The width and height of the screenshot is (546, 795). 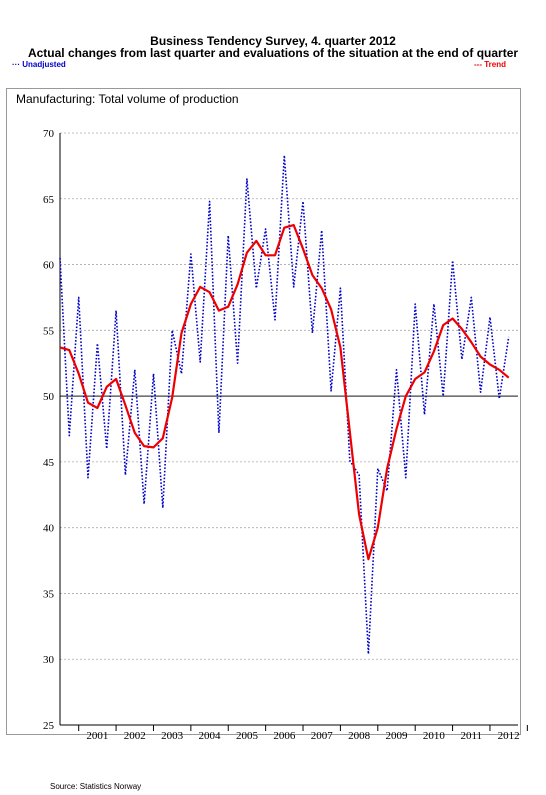 What do you see at coordinates (49, 397) in the screenshot?
I see `y-tick-label-50: 50` at bounding box center [49, 397].